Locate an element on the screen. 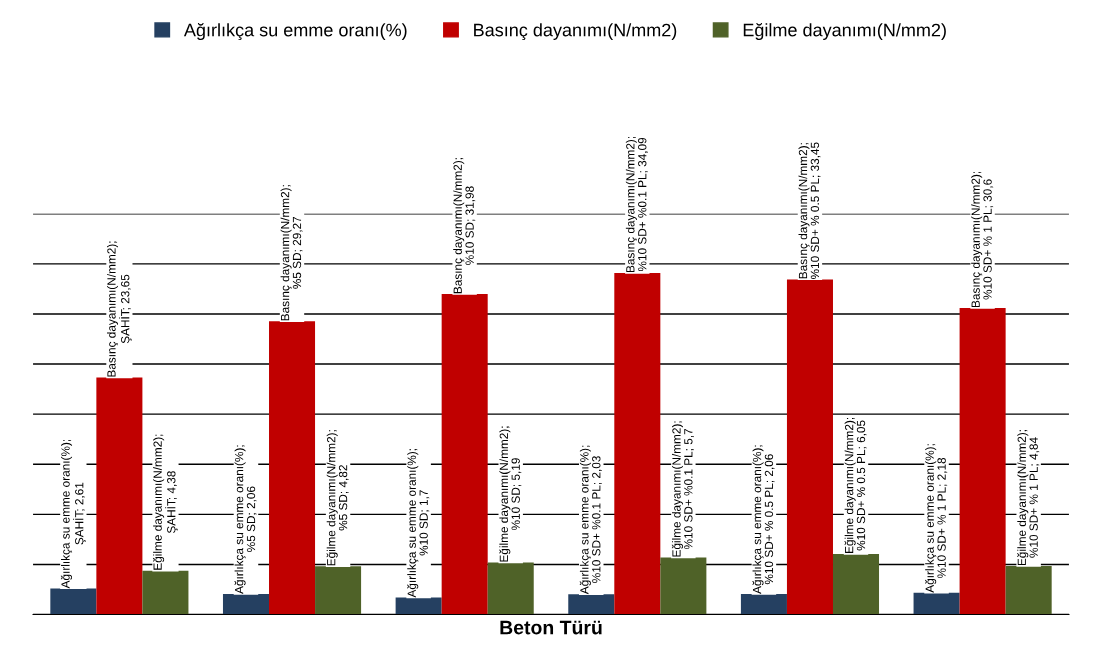  data-label: Basınç dayanımı(N/mm2); %10 SD+ %0.1 PL; 34,09 is located at coordinates (636, 204).